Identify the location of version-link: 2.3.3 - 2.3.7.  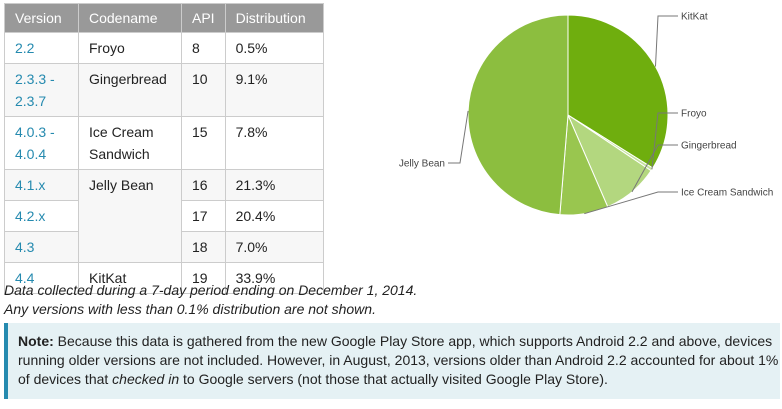
(41, 90).